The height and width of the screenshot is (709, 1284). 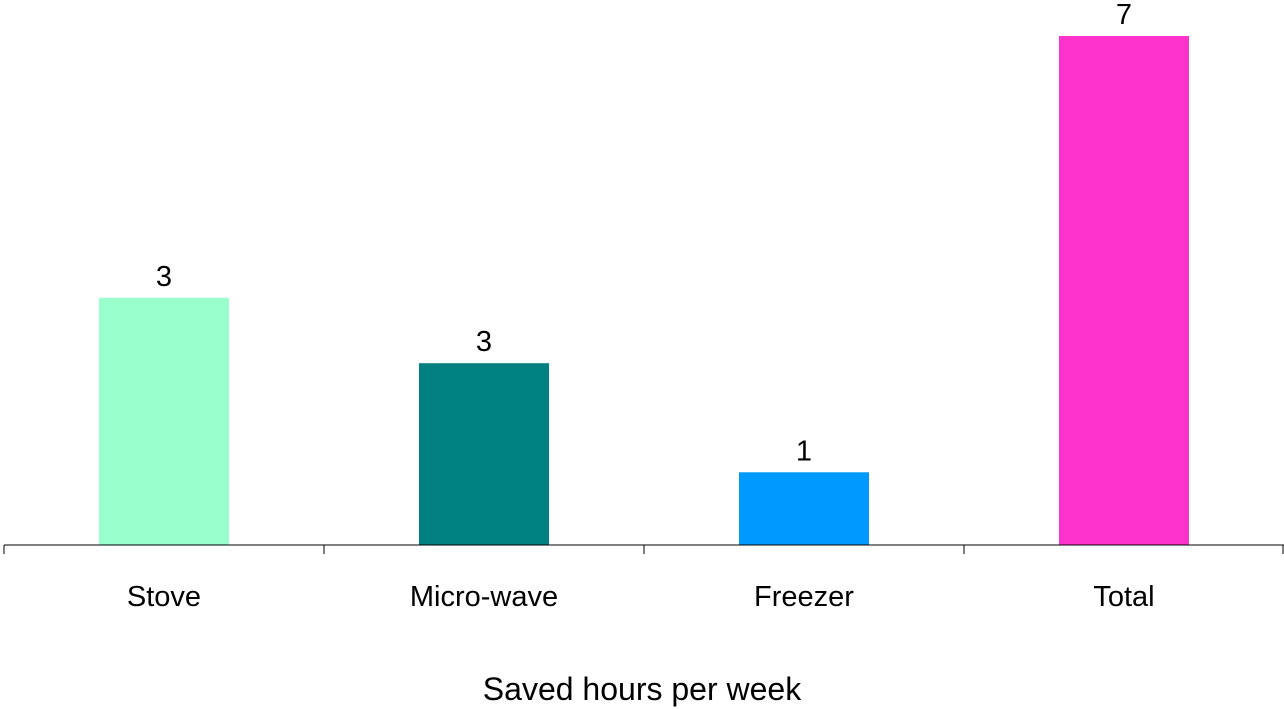 I want to click on x-axis-ticks, so click(x=643, y=549).